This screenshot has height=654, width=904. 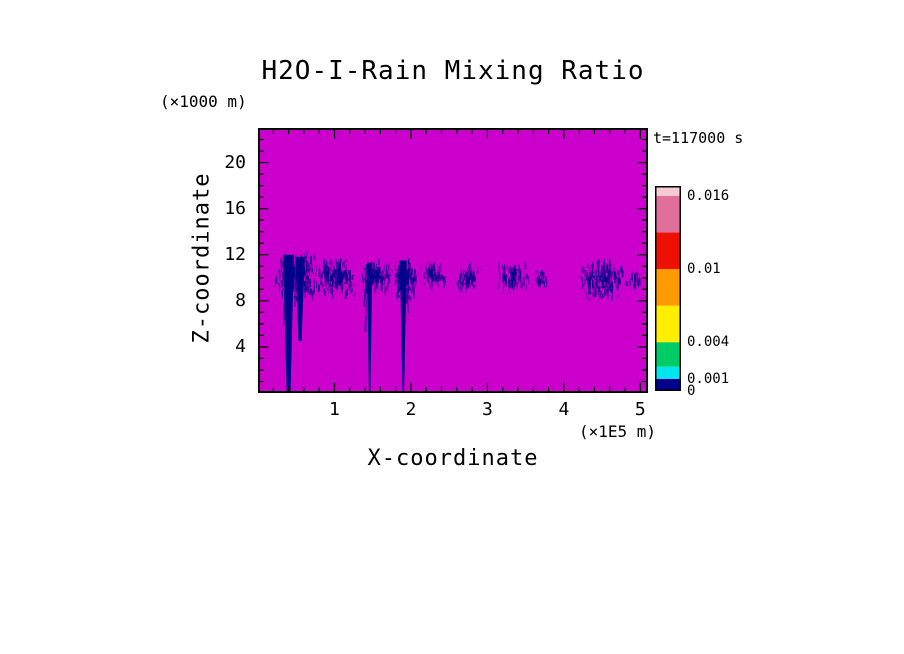 I want to click on colorbar-tick-label: 0.004, so click(x=708, y=342).